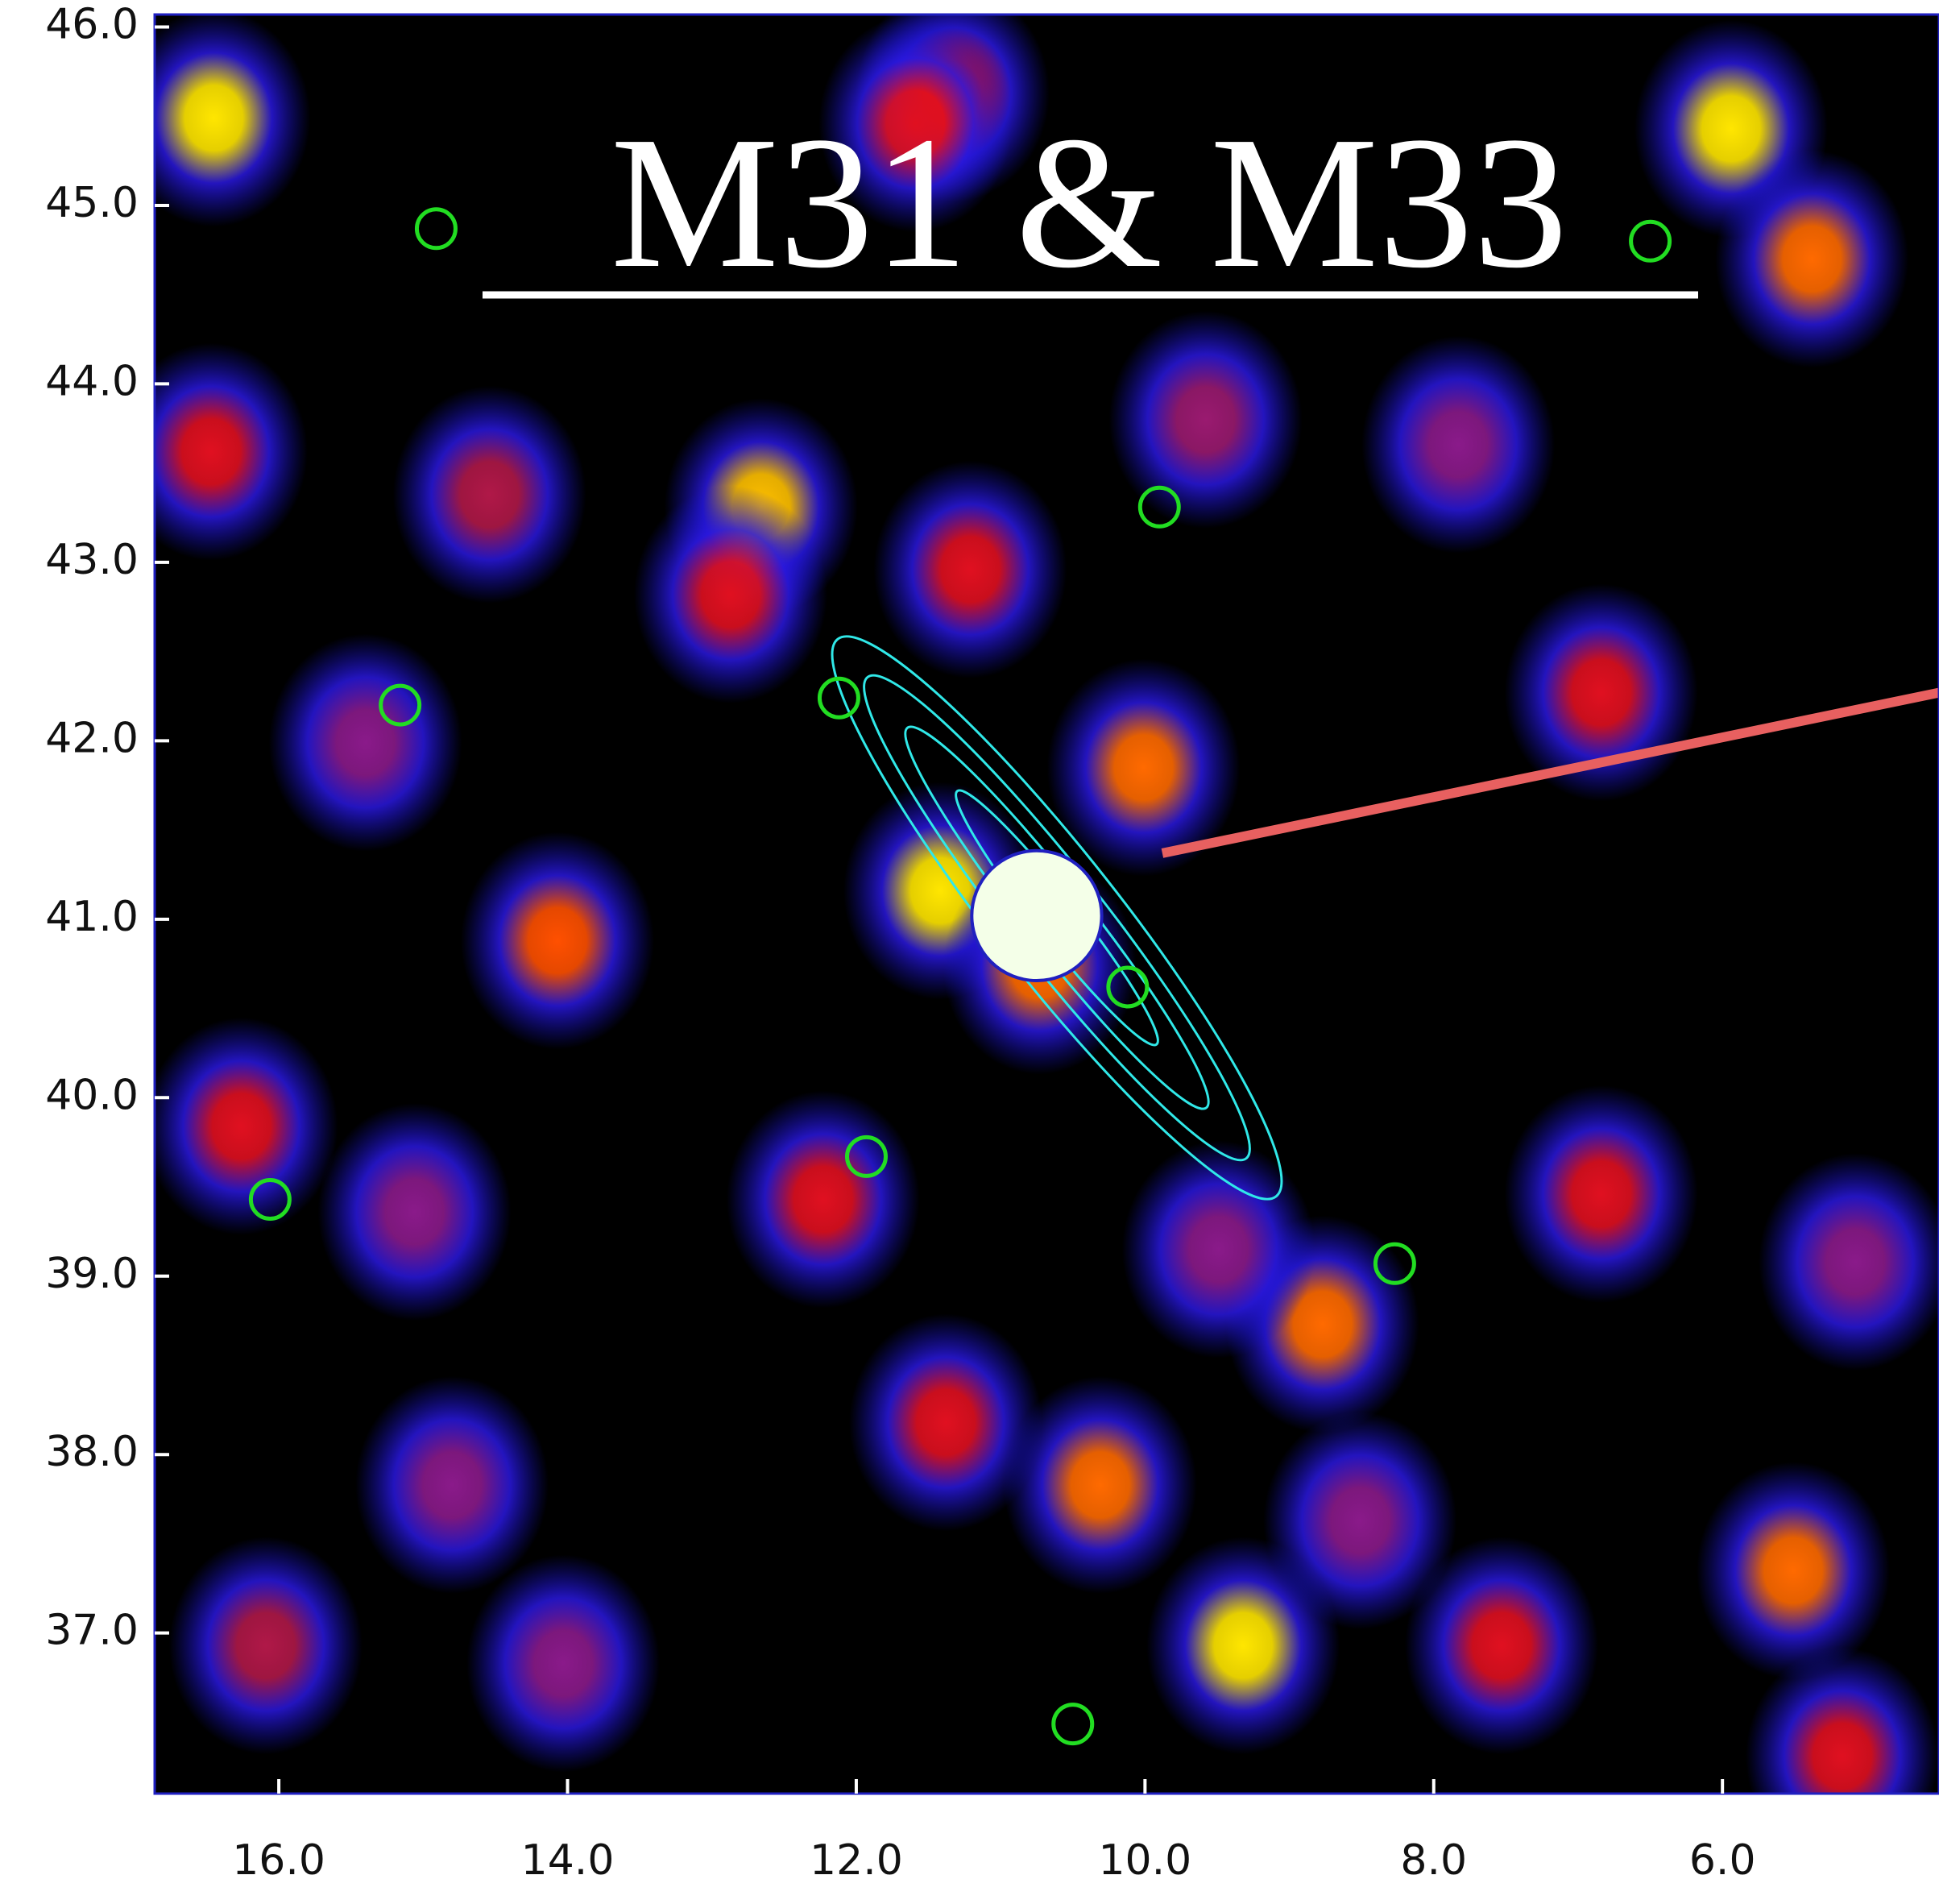 Image resolution: width=1939 pixels, height=1904 pixels. What do you see at coordinates (92, 1452) in the screenshot?
I see `y-tick-label: 38.0` at bounding box center [92, 1452].